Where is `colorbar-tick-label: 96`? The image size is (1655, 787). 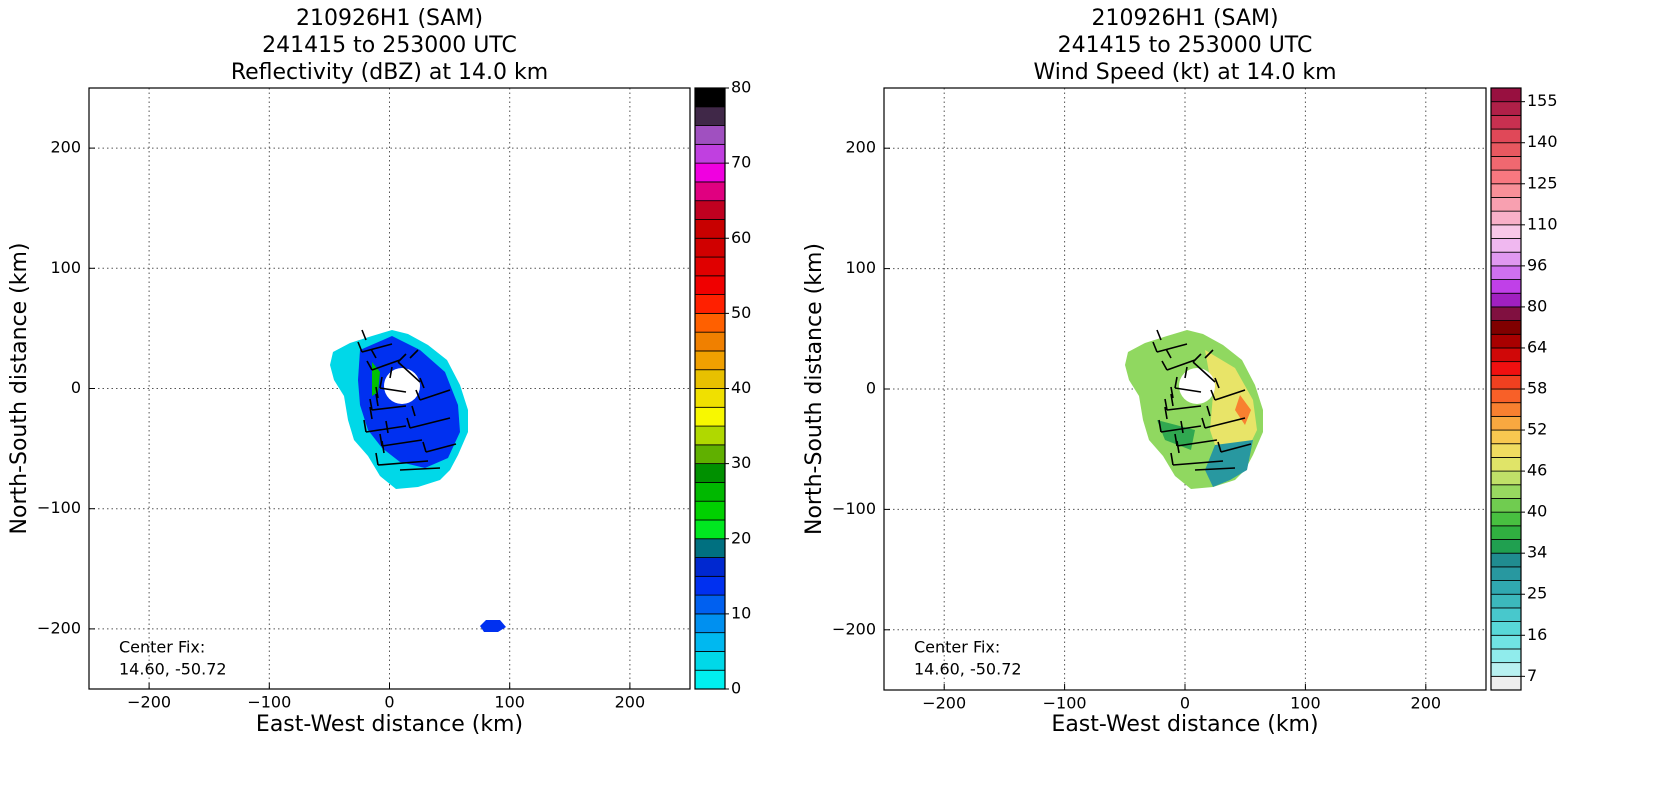 colorbar-tick-label: 96 is located at coordinates (1537, 264).